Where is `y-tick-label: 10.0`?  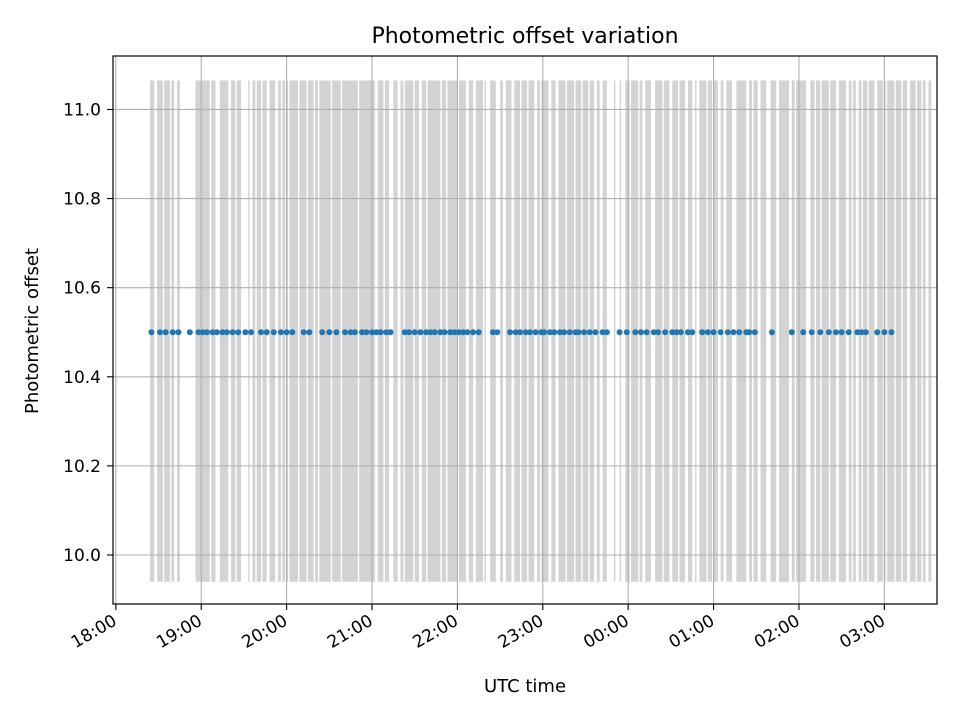
y-tick-label: 10.0 is located at coordinates (82, 556).